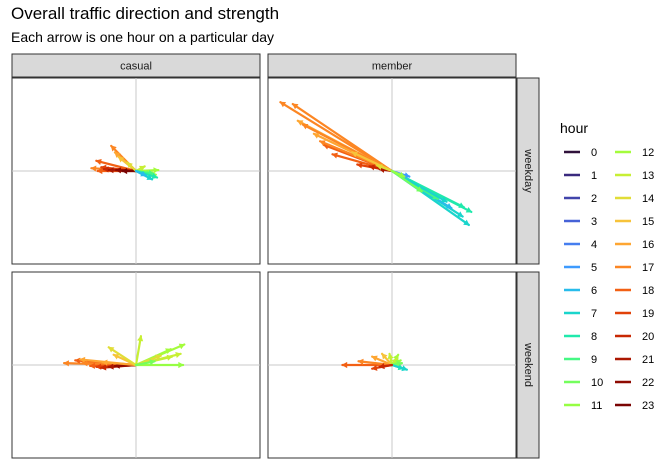 This screenshot has width=672, height=470. I want to click on panel-casual-weekday, so click(136, 171).